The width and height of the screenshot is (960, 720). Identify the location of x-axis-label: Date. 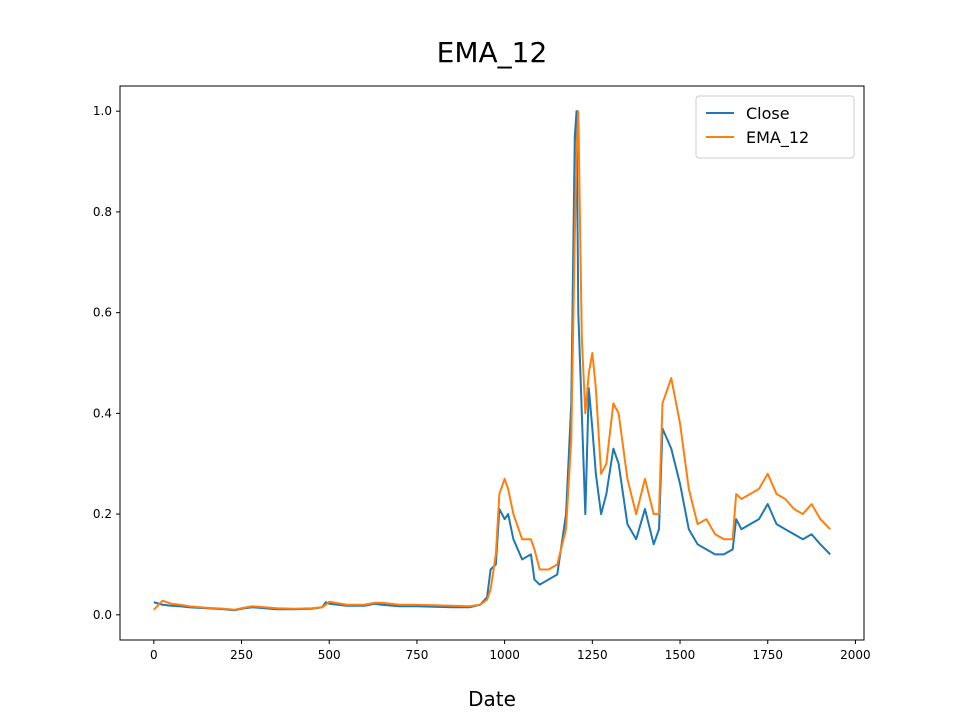
(492, 699).